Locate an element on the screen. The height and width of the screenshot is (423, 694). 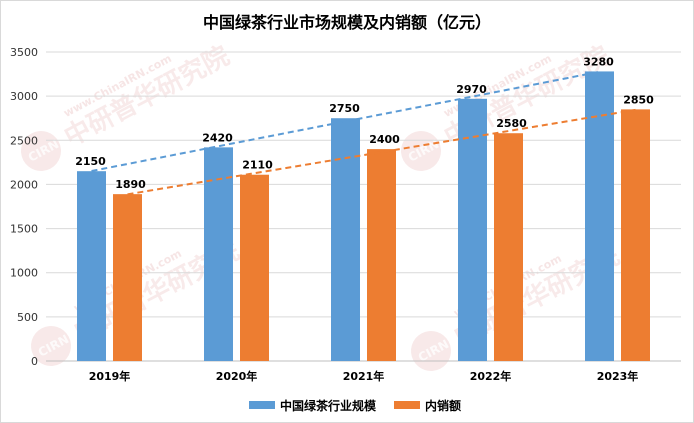
y-tick-label: 500 is located at coordinates (27, 317).